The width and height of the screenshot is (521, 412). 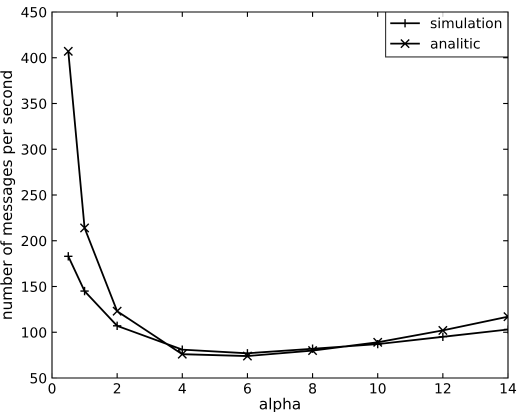 I want to click on y-tick-label: 250, so click(x=34, y=195).